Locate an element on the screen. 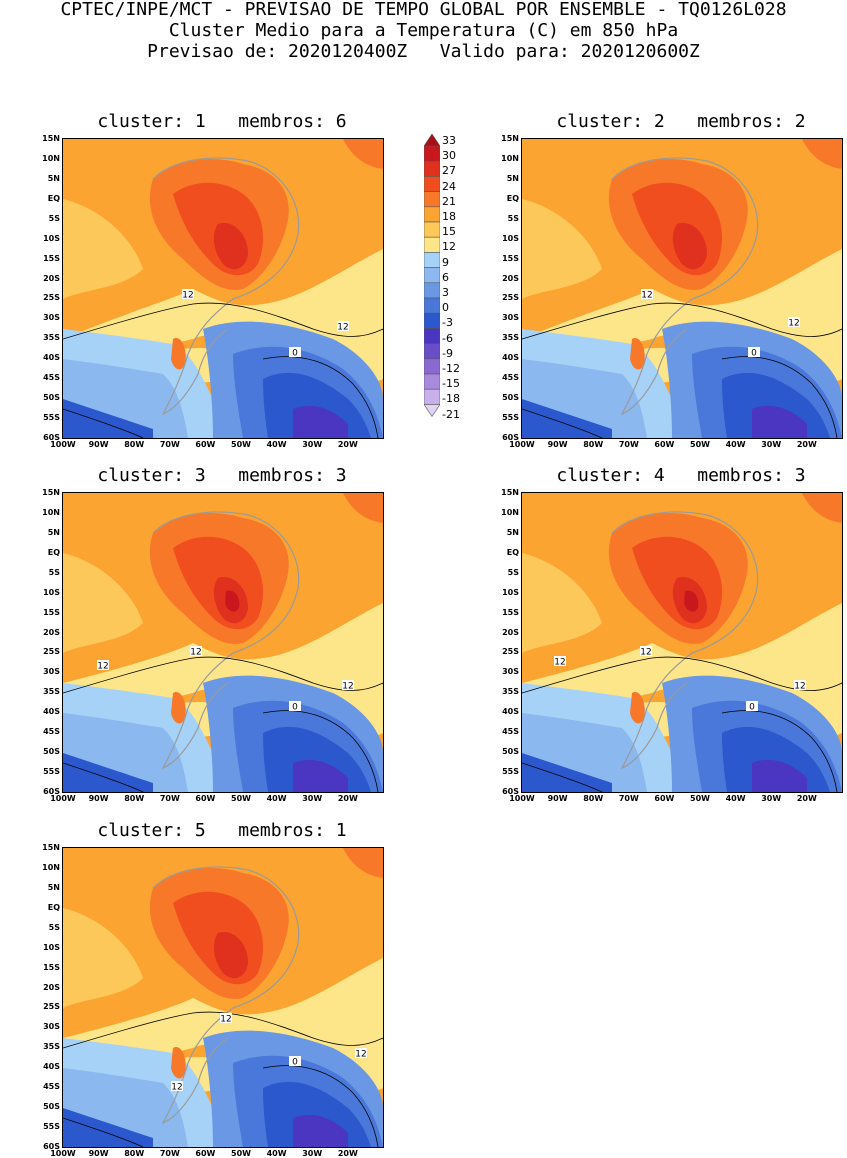  colorbar-label: 12 is located at coordinates (449, 247).